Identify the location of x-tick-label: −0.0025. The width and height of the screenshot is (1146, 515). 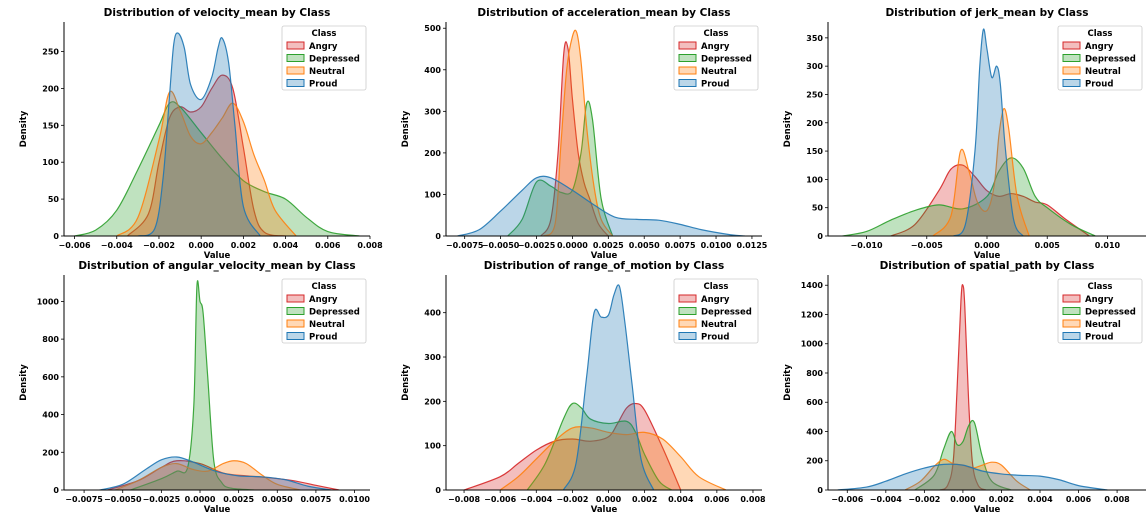
(162, 499).